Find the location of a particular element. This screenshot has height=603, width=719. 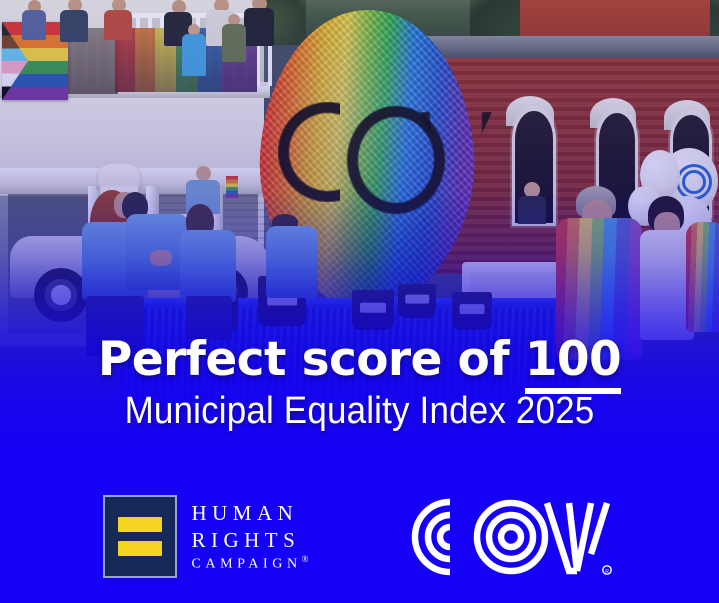

hrc-word-campaign-text: CAMPAIGN is located at coordinates (246, 564).